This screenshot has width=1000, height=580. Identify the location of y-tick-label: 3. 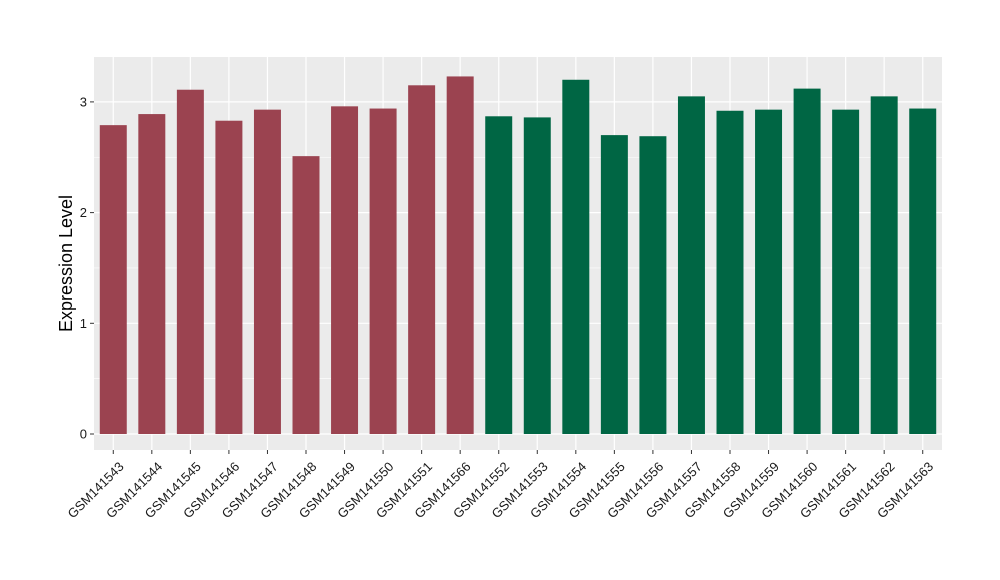
(83, 101).